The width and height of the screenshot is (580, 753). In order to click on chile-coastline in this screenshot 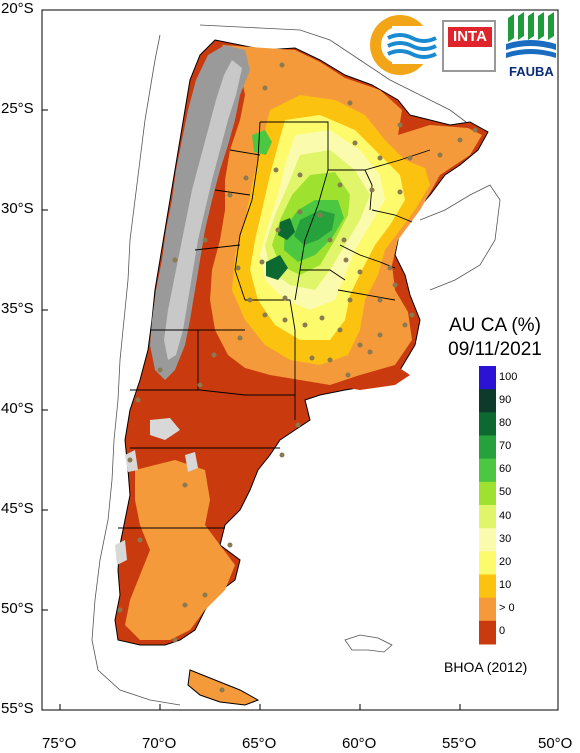, I will do `click(136, 370)`.